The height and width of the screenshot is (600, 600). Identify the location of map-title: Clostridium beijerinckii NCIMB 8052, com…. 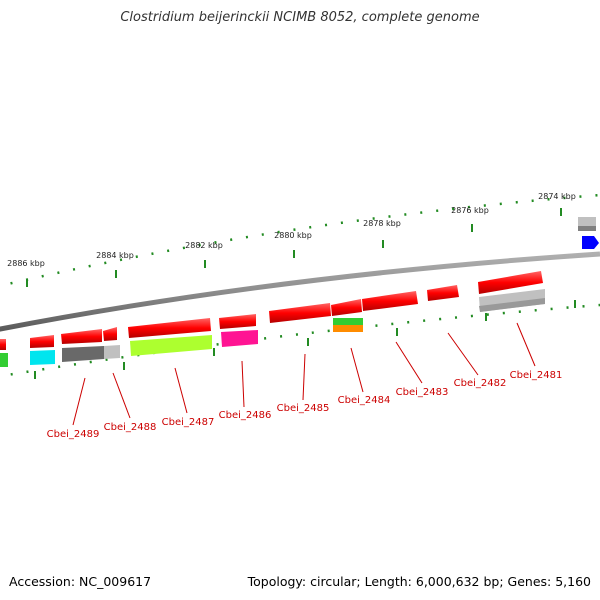
(300, 17).